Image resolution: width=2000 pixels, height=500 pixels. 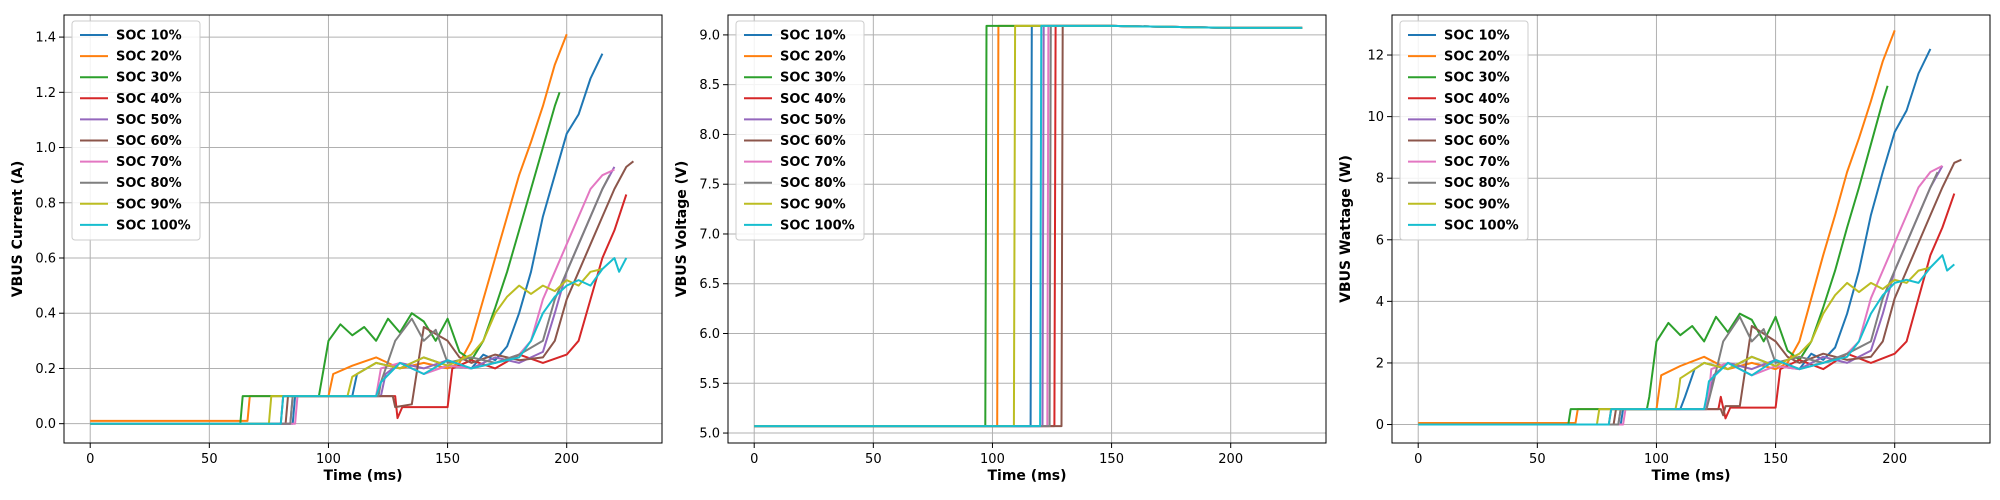 I want to click on y-tick-label: 7.5, so click(x=709, y=185).